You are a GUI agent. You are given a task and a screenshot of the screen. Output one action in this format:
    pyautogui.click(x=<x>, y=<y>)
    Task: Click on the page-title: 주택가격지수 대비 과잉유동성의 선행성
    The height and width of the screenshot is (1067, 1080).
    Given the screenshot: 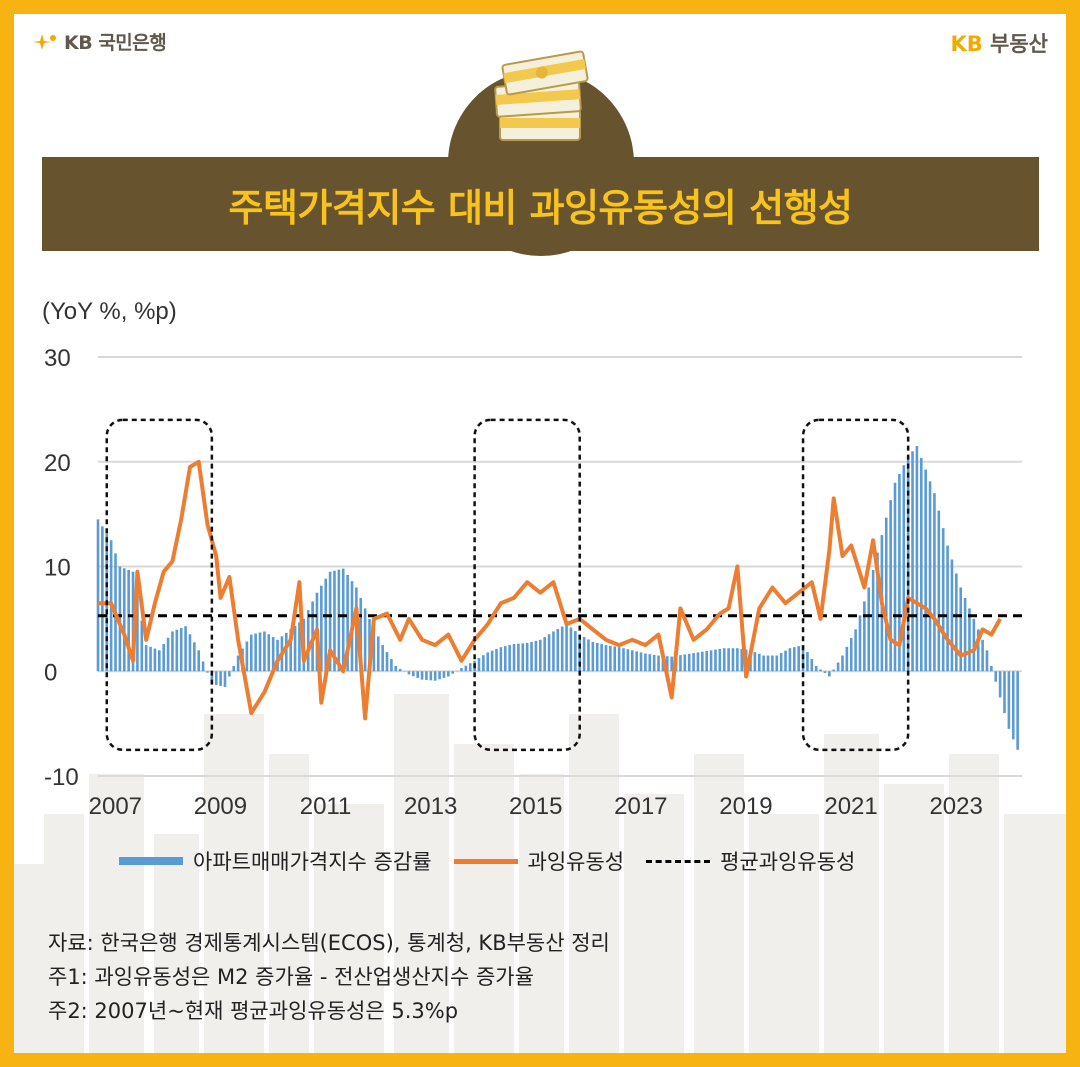 What is the action you would take?
    pyautogui.click(x=540, y=207)
    